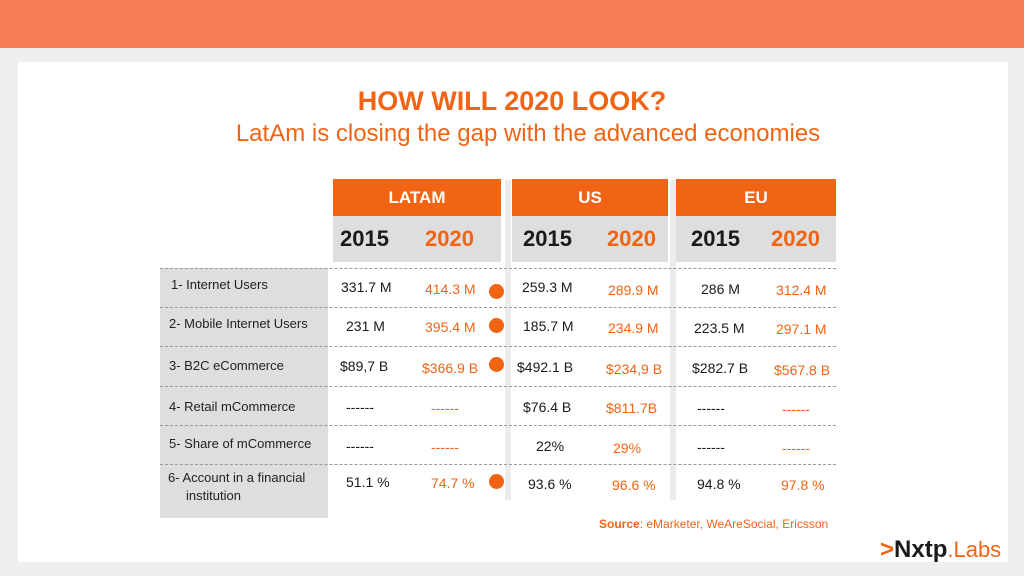 This screenshot has height=576, width=1024. I want to click on nxtp-labs-logo: >Nxtp.Labs, so click(940, 550).